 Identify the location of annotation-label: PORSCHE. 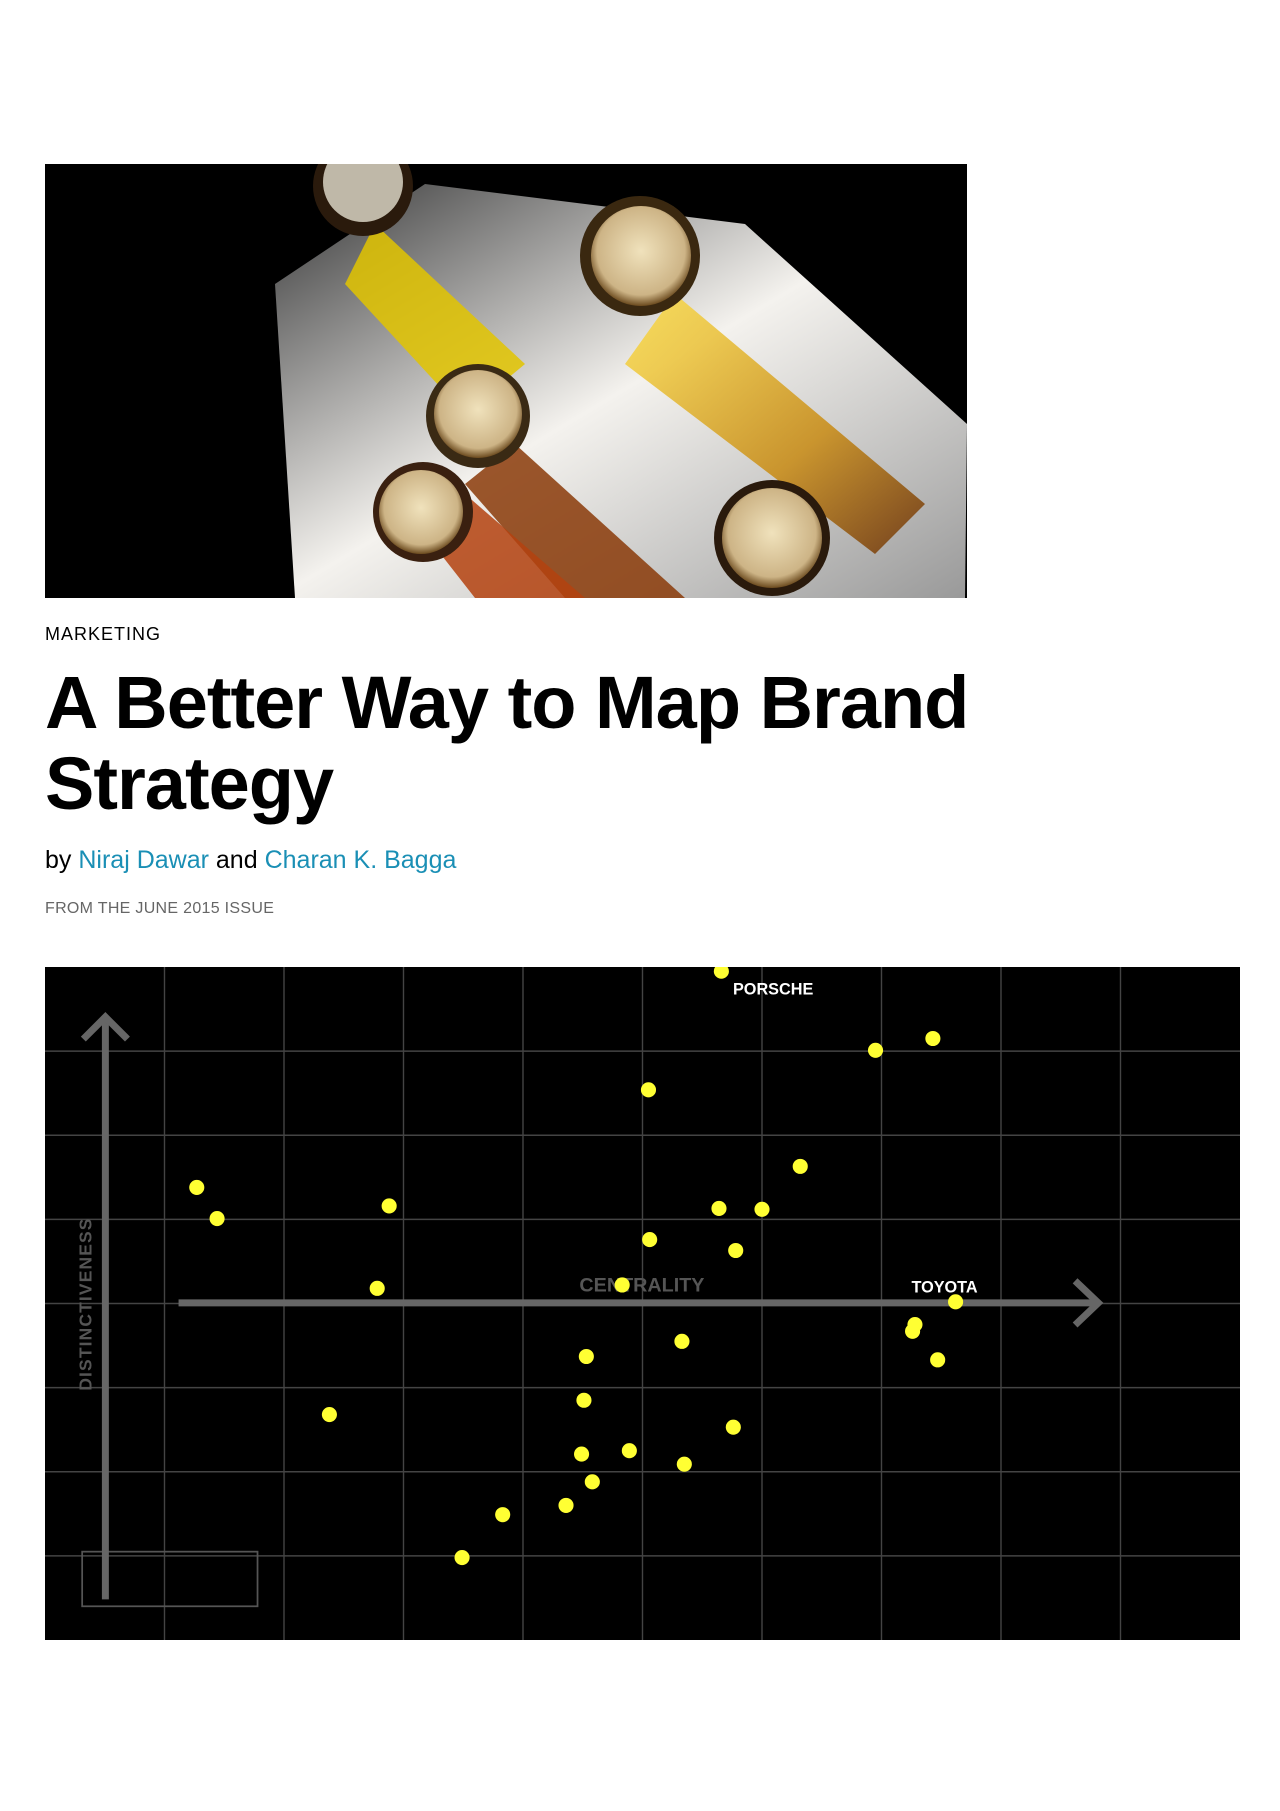
(773, 989).